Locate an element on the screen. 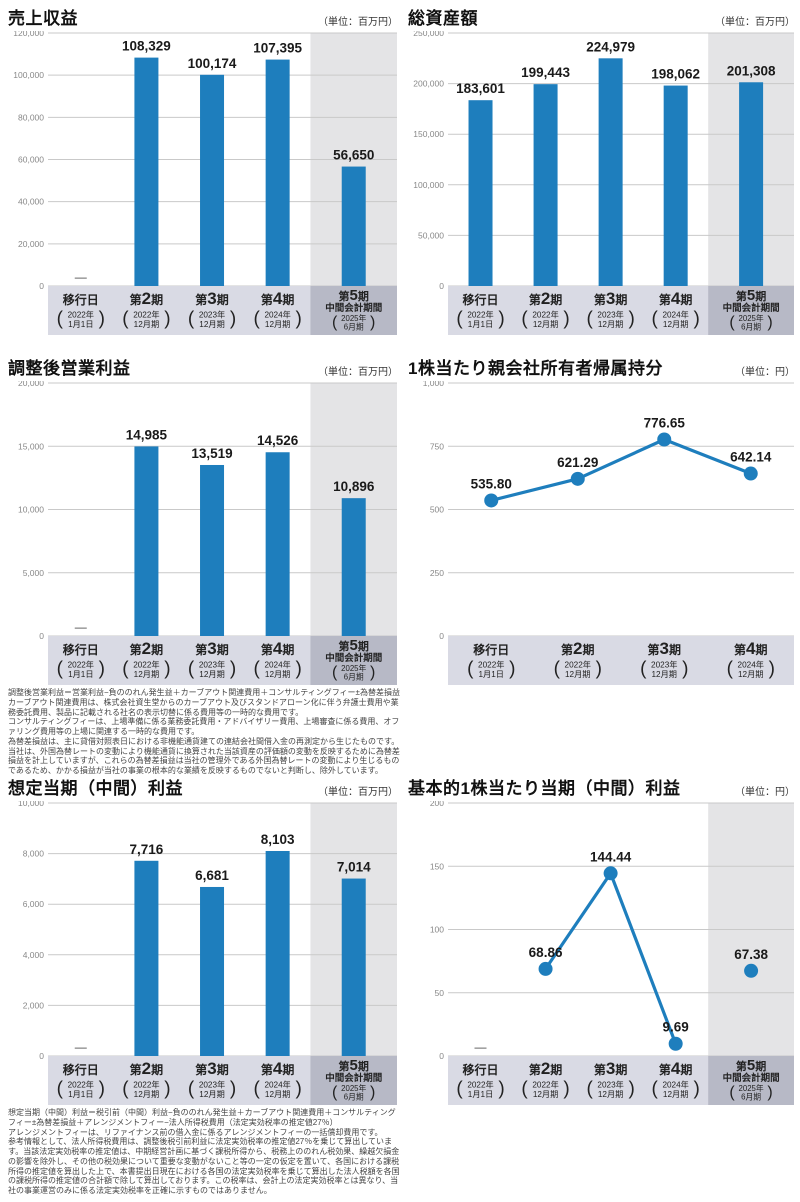  chart-title-revenue: 売上収益 is located at coordinates (43, 19).